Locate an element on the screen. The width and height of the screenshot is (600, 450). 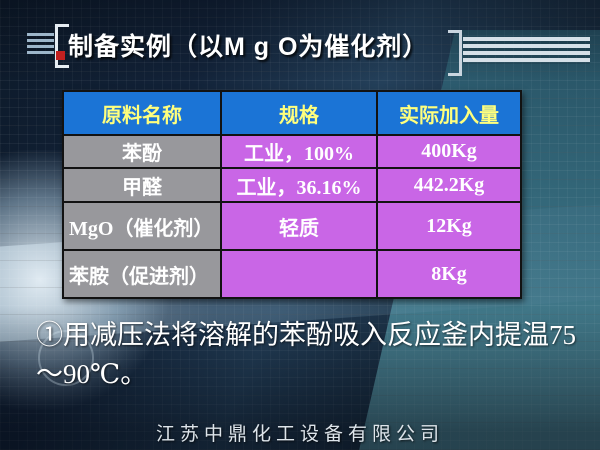
amount-cell: 12Kg is located at coordinates (449, 226).